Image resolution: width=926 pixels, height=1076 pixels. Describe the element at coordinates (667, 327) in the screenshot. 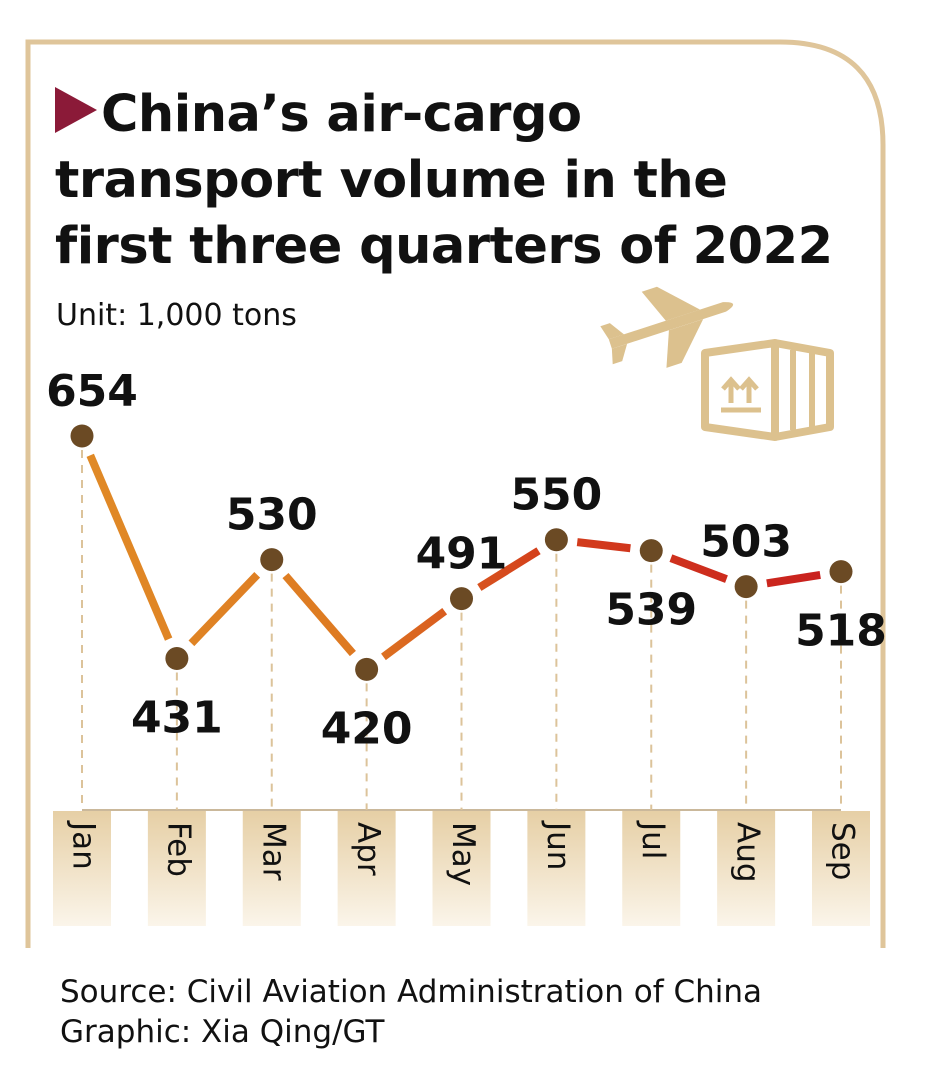

I see `airplane-icon` at that location.